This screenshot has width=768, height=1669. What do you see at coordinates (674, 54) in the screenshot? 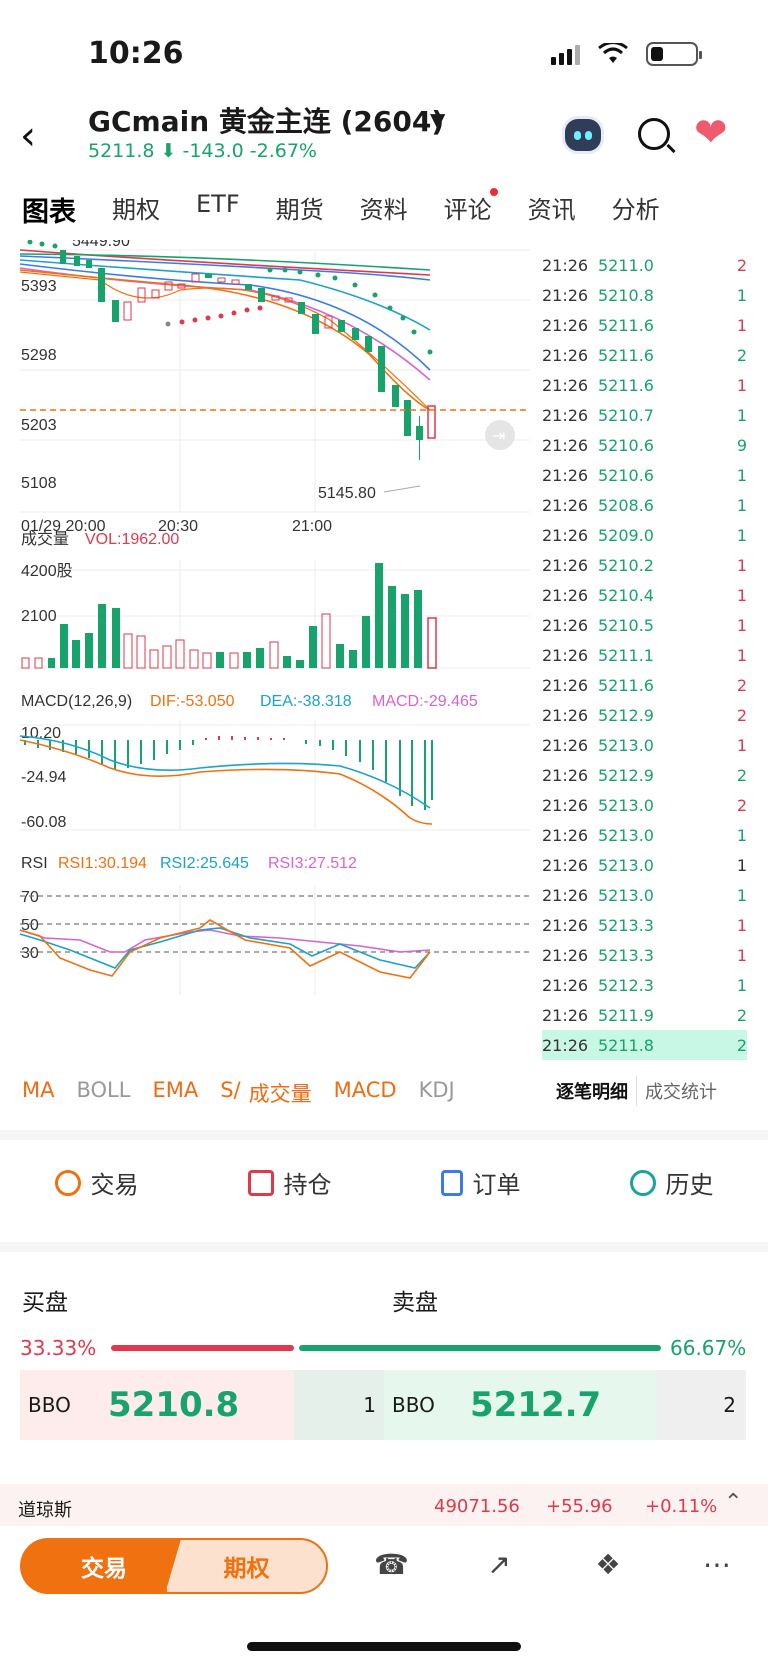
I see `battery-icon` at bounding box center [674, 54].